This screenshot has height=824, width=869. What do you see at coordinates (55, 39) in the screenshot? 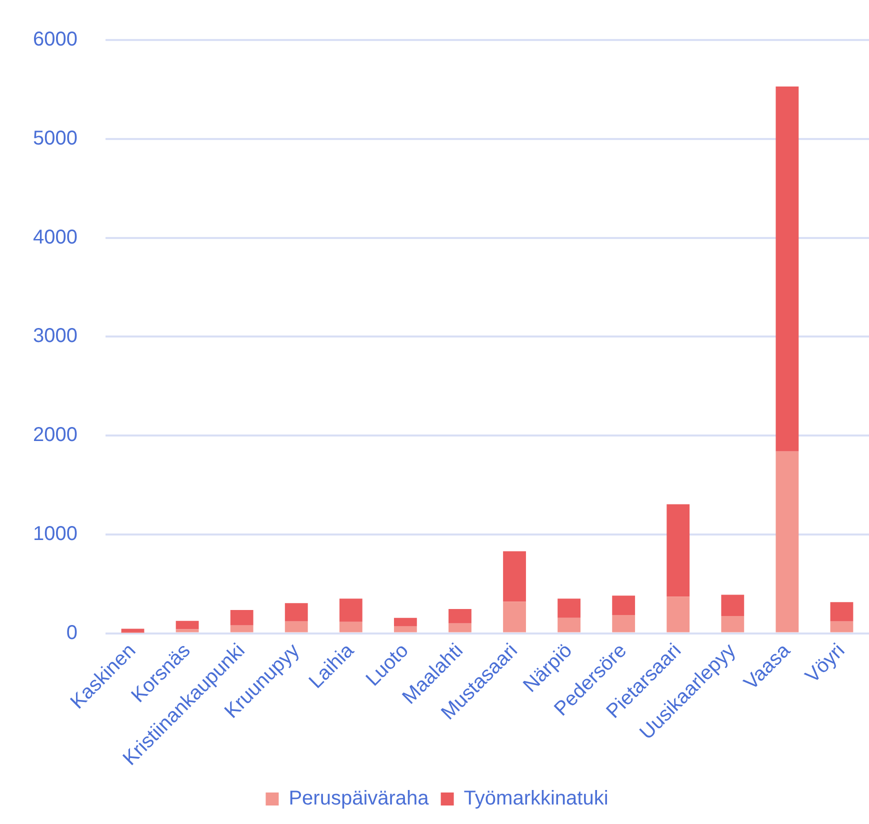
I see `y-tick-label: 6000` at bounding box center [55, 39].